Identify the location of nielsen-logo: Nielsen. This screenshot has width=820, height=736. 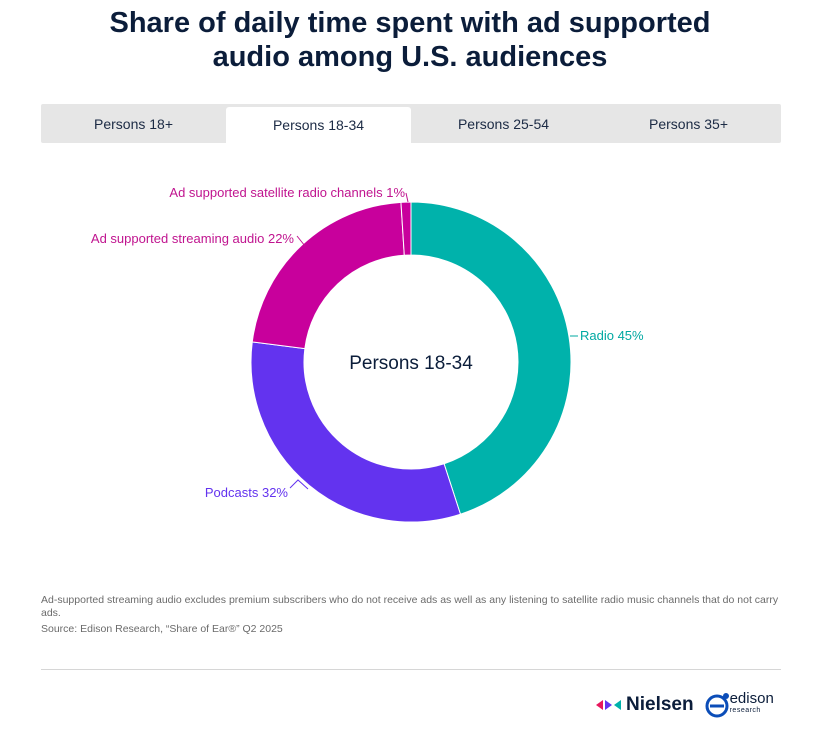
(645, 705).